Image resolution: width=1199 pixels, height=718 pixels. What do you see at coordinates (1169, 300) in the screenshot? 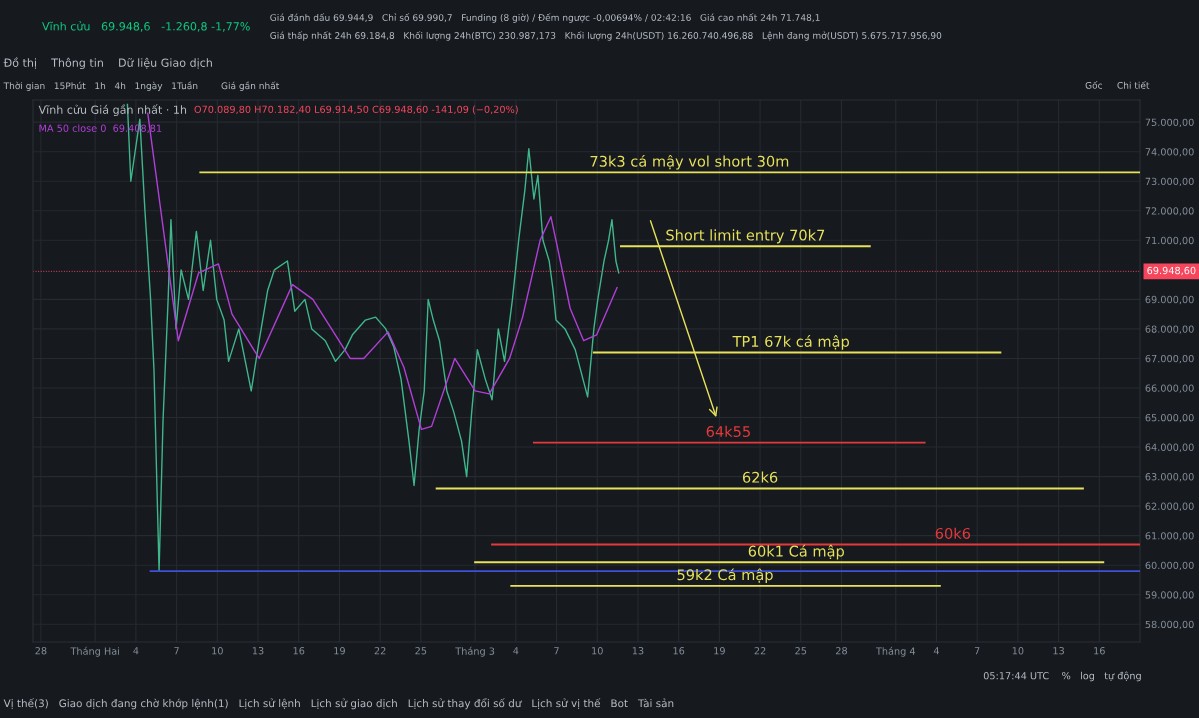
I see `y-tick-label: 69.000,00` at bounding box center [1169, 300].